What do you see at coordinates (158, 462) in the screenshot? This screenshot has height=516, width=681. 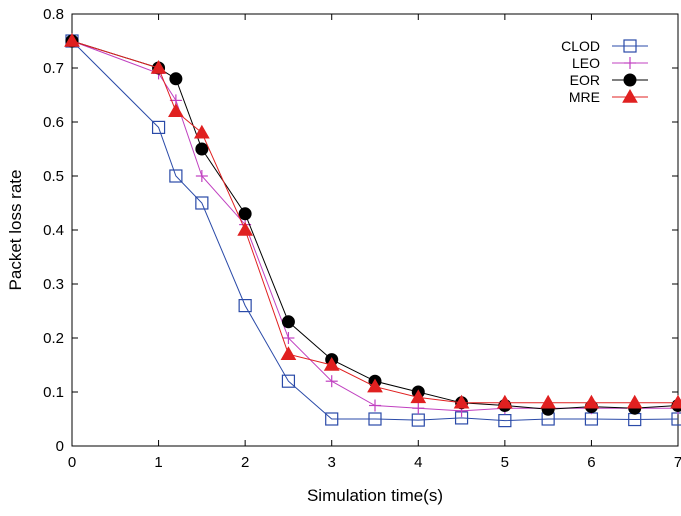 I see `x-tick-label: 1` at bounding box center [158, 462].